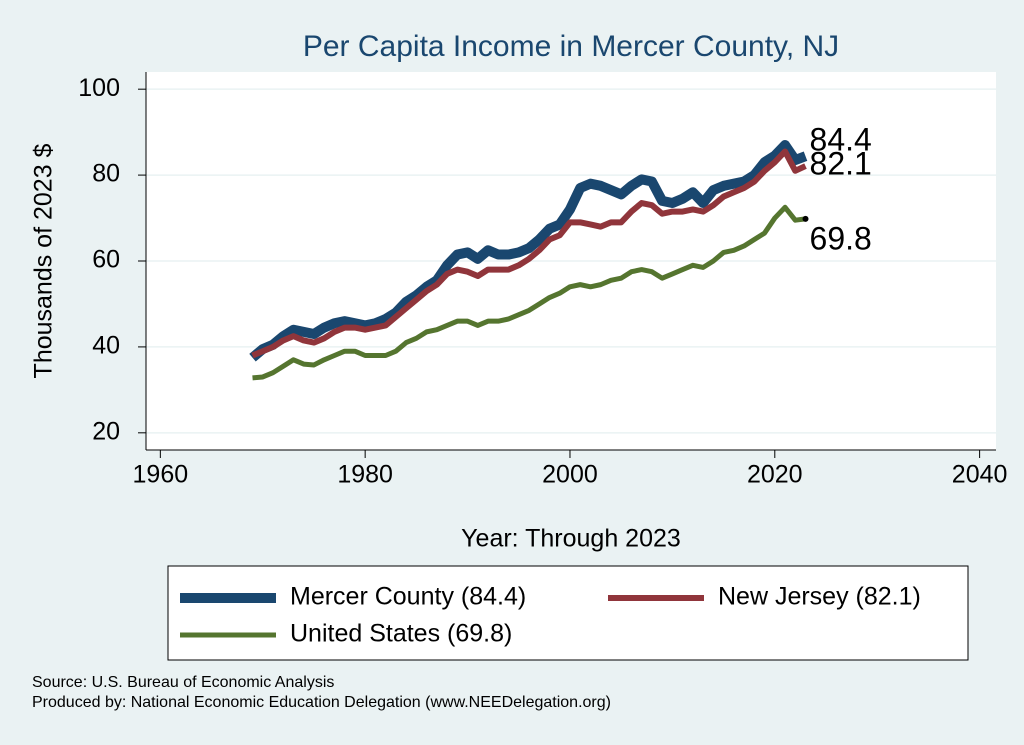  What do you see at coordinates (44, 260) in the screenshot?
I see `y-axis-title: Thousands of 2023 $` at bounding box center [44, 260].